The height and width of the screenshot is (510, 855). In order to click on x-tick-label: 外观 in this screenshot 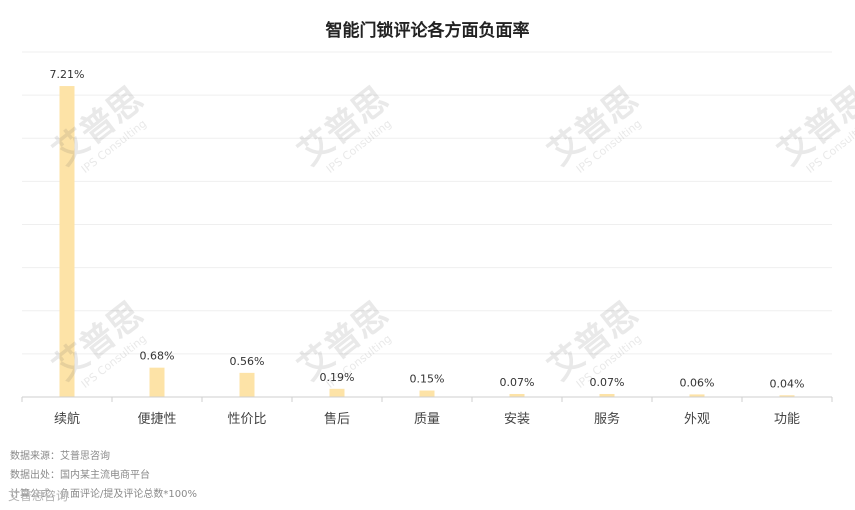, I will do `click(697, 419)`.